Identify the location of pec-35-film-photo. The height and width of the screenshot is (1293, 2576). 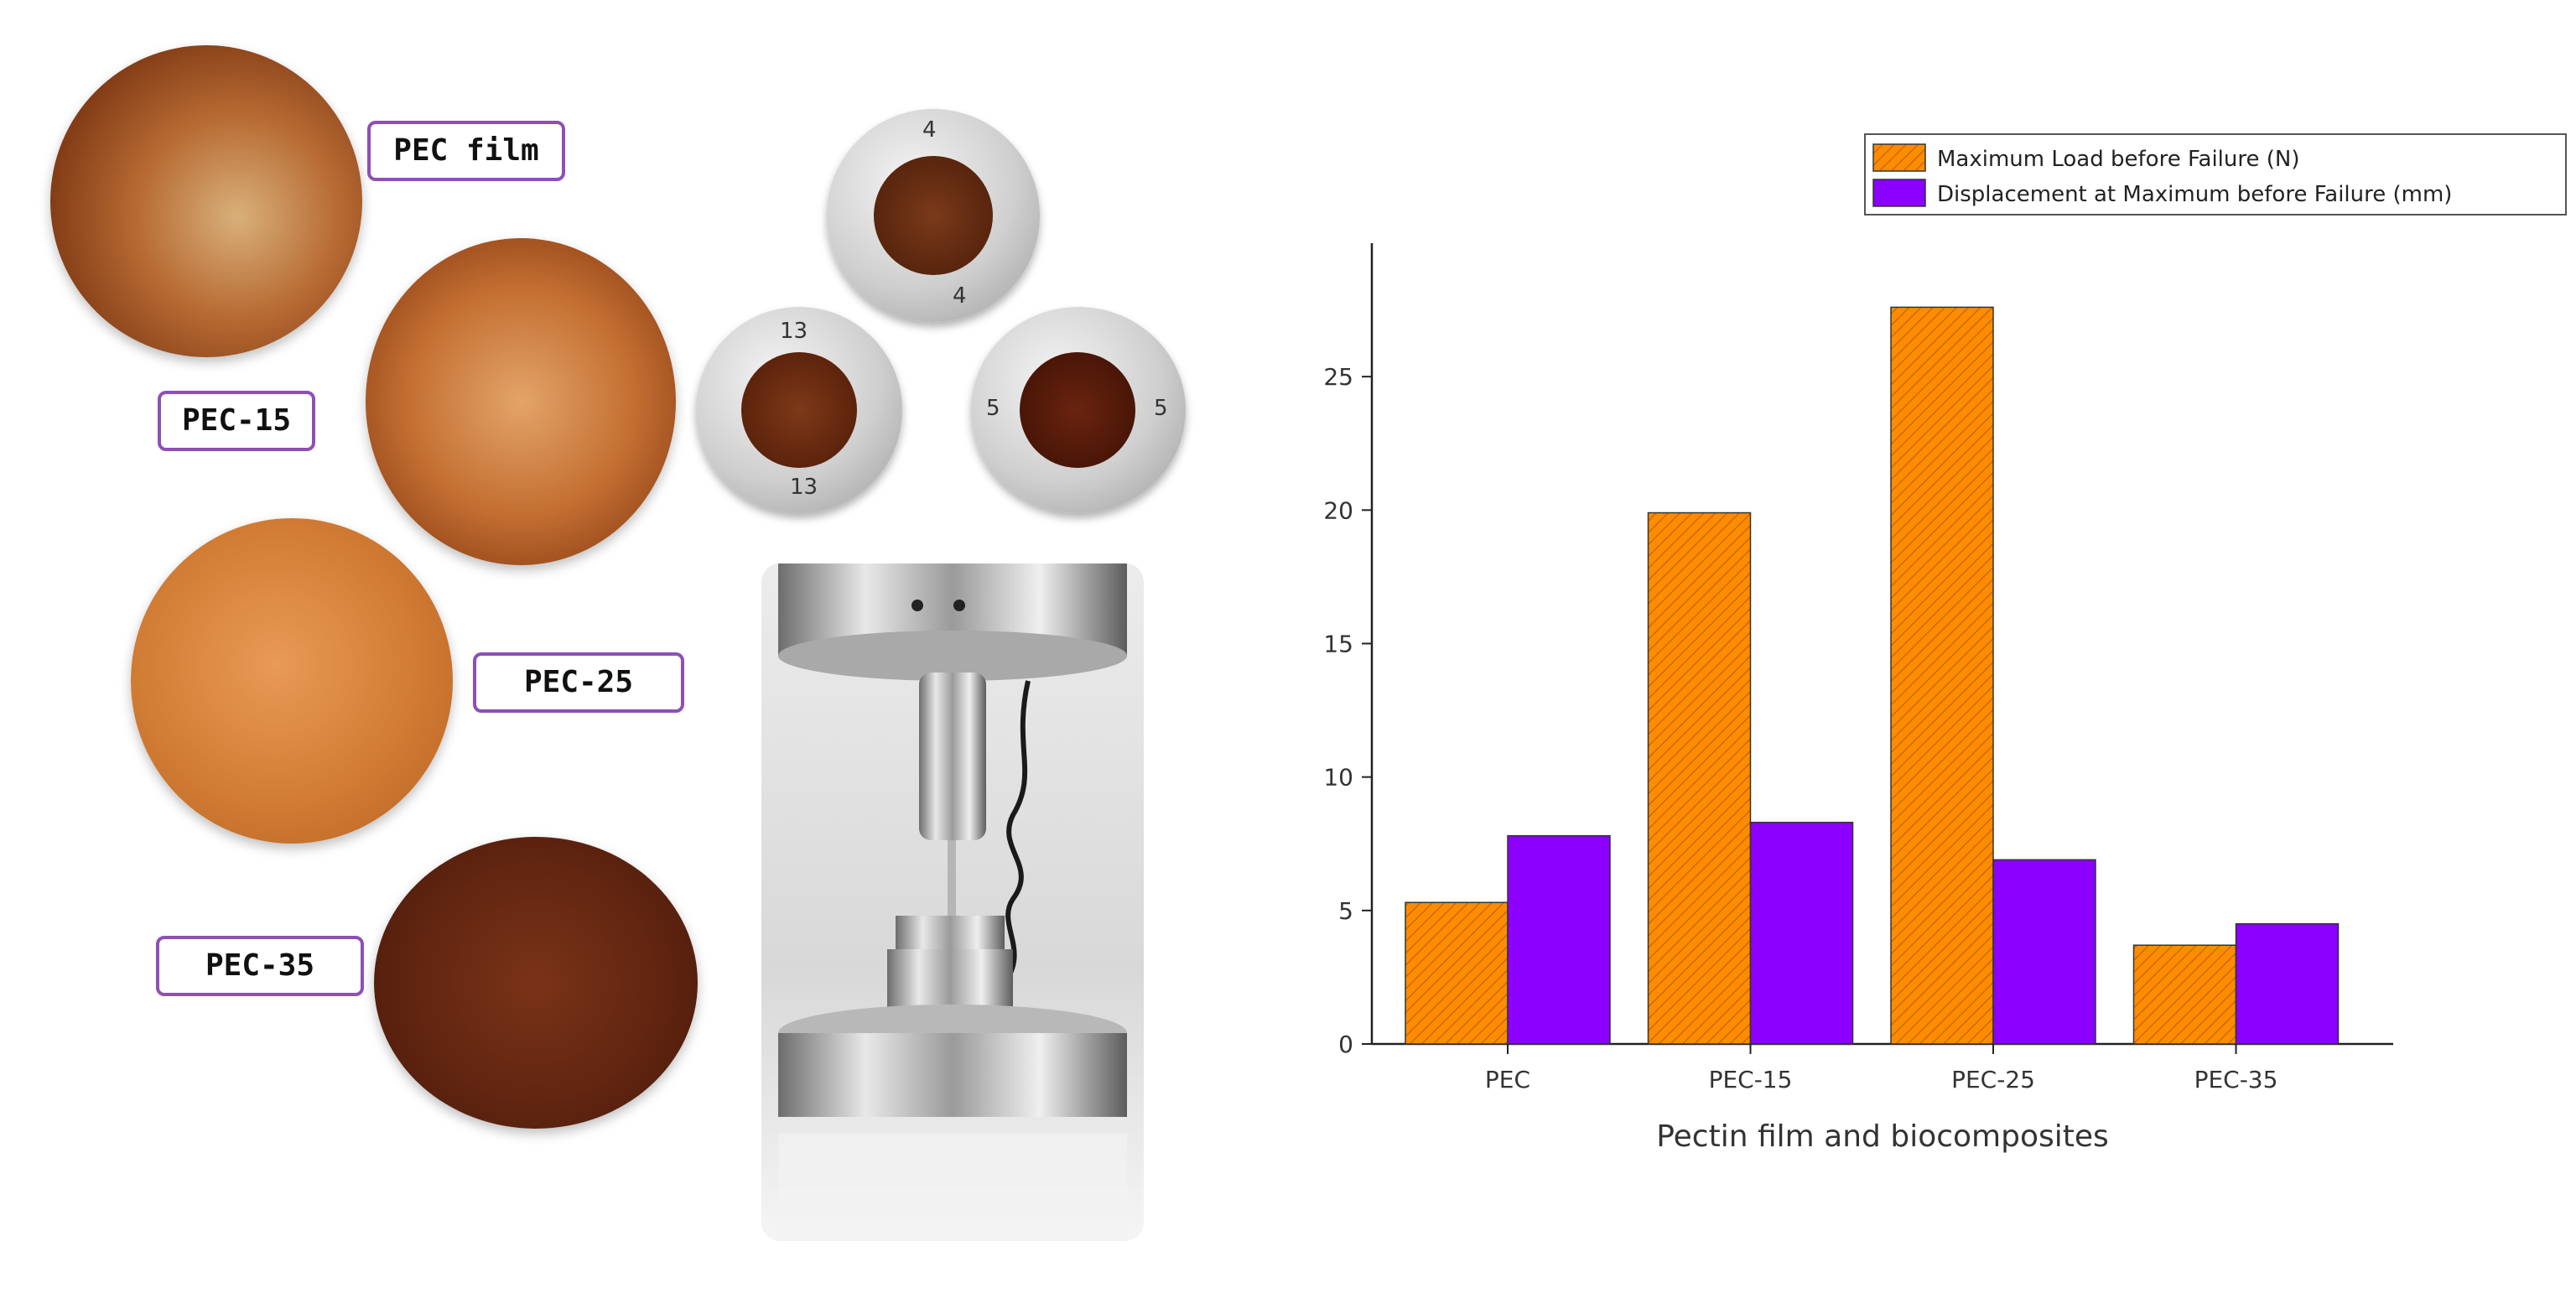
(536, 983).